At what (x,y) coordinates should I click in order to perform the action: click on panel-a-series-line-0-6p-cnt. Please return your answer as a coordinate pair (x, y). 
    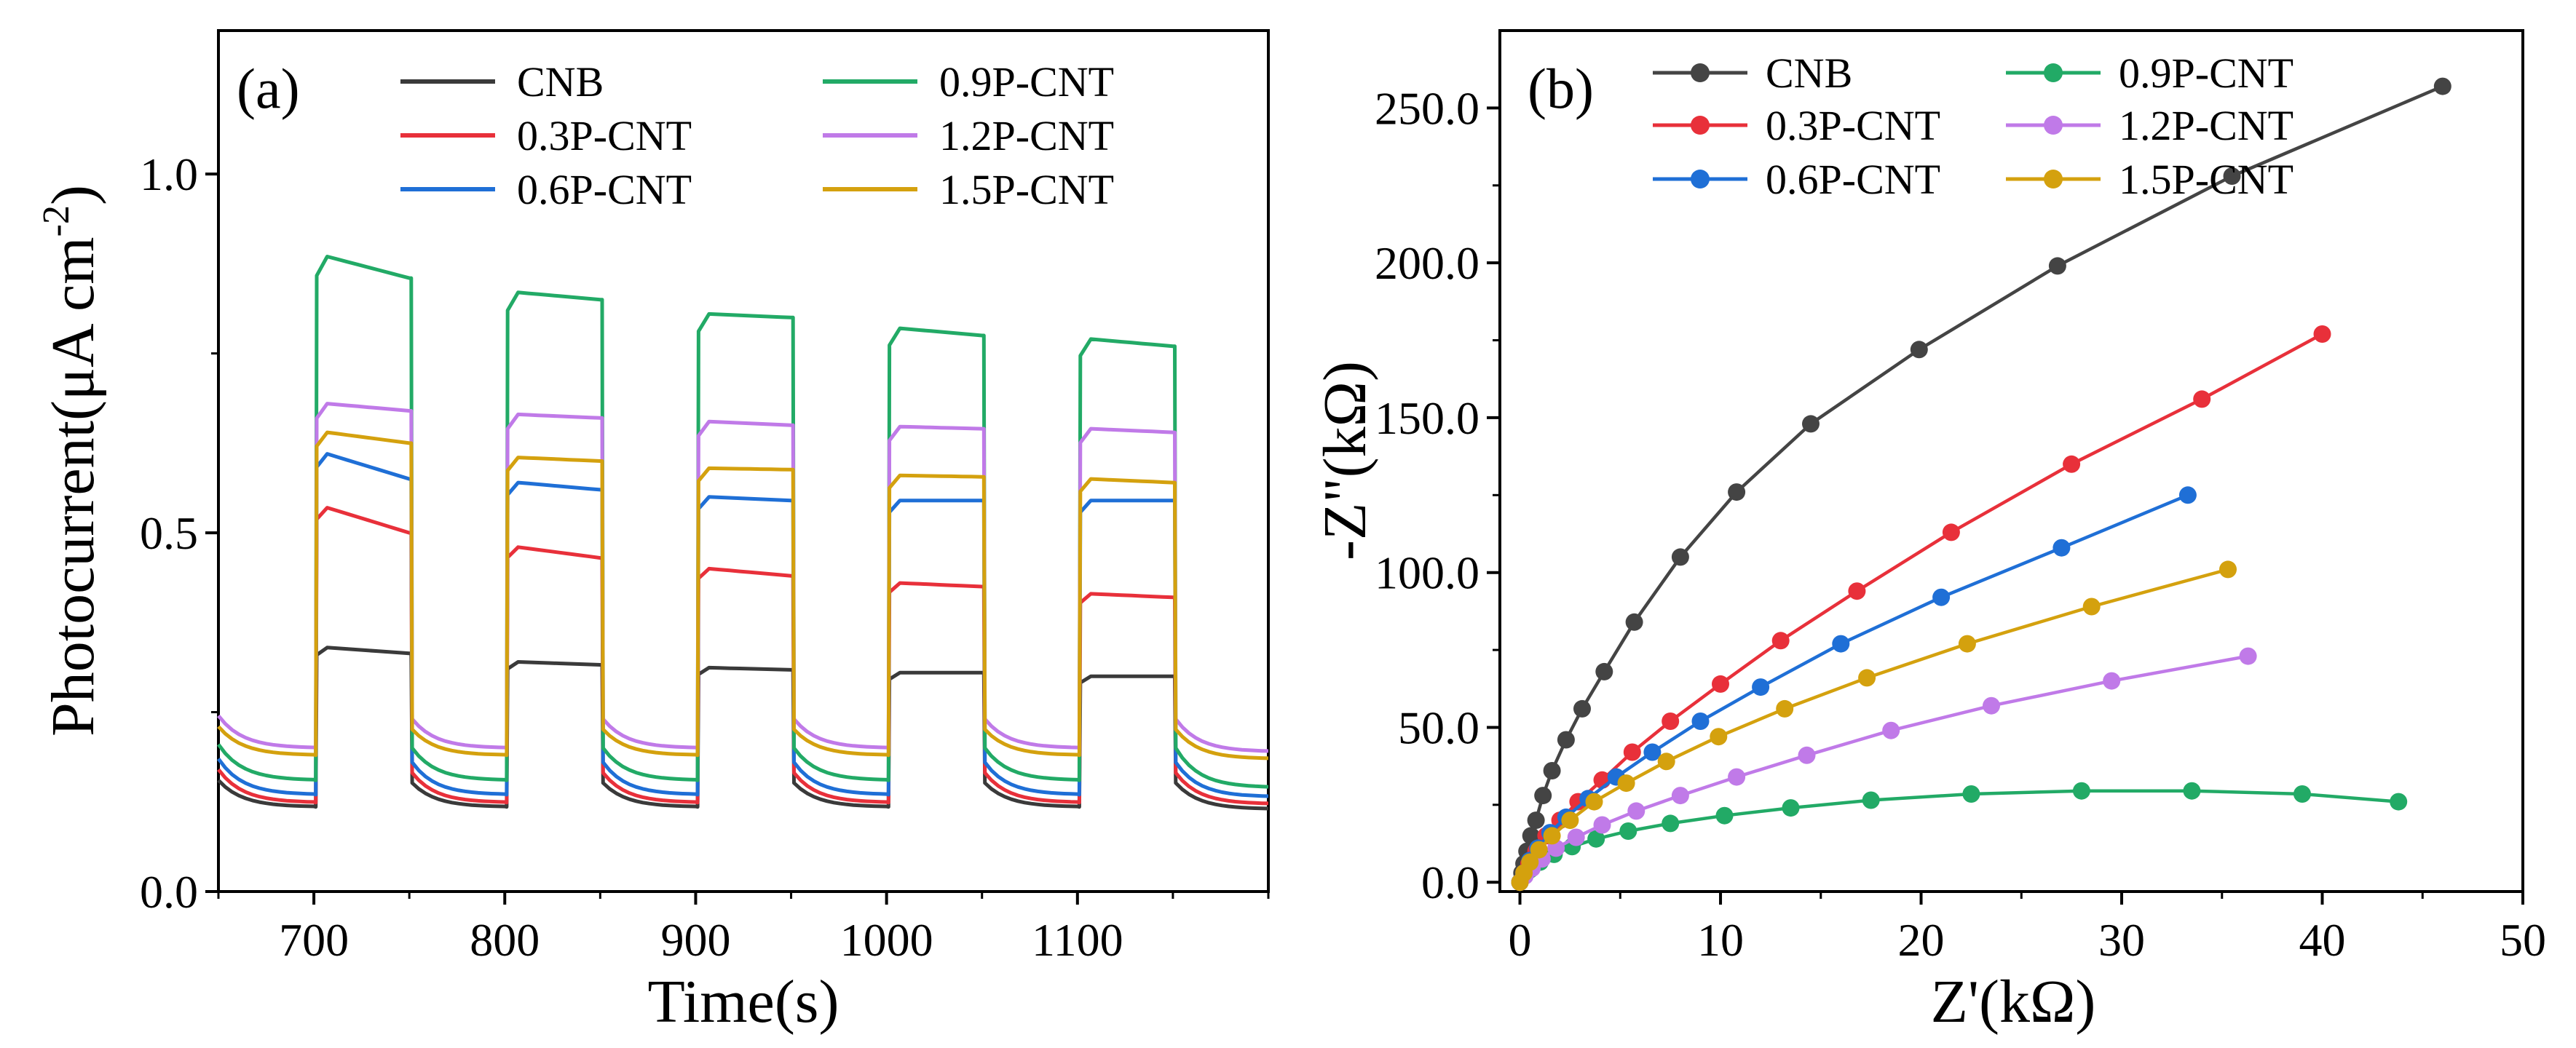
    Looking at the image, I should click on (743, 625).